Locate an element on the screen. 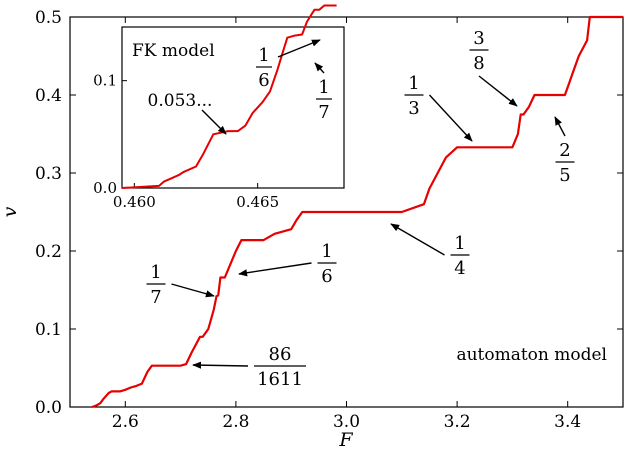 The image size is (632, 451). annotation-denominator: 4 is located at coordinates (459, 268).